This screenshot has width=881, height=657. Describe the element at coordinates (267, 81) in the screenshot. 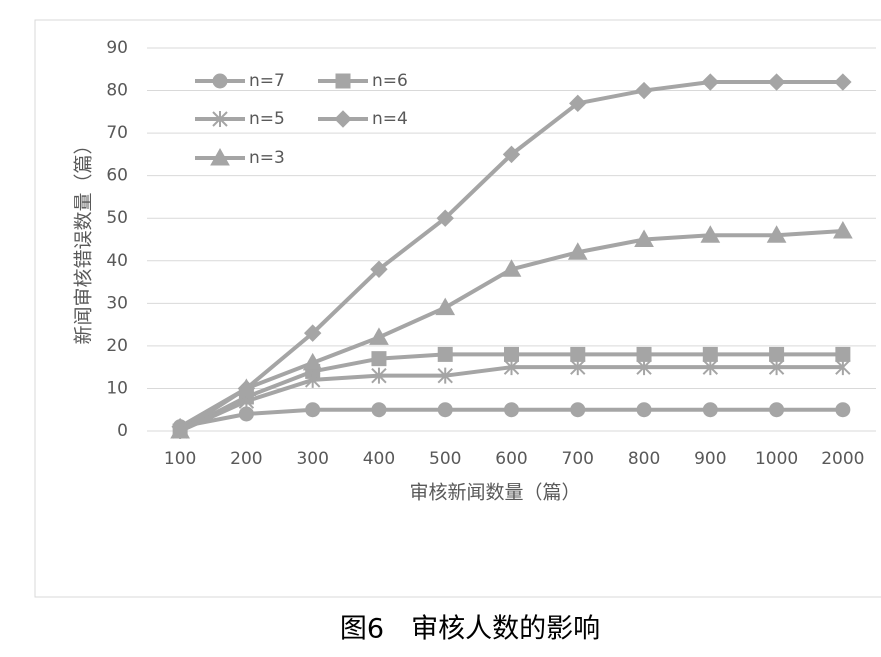

I see `legend-label: n=7` at that location.